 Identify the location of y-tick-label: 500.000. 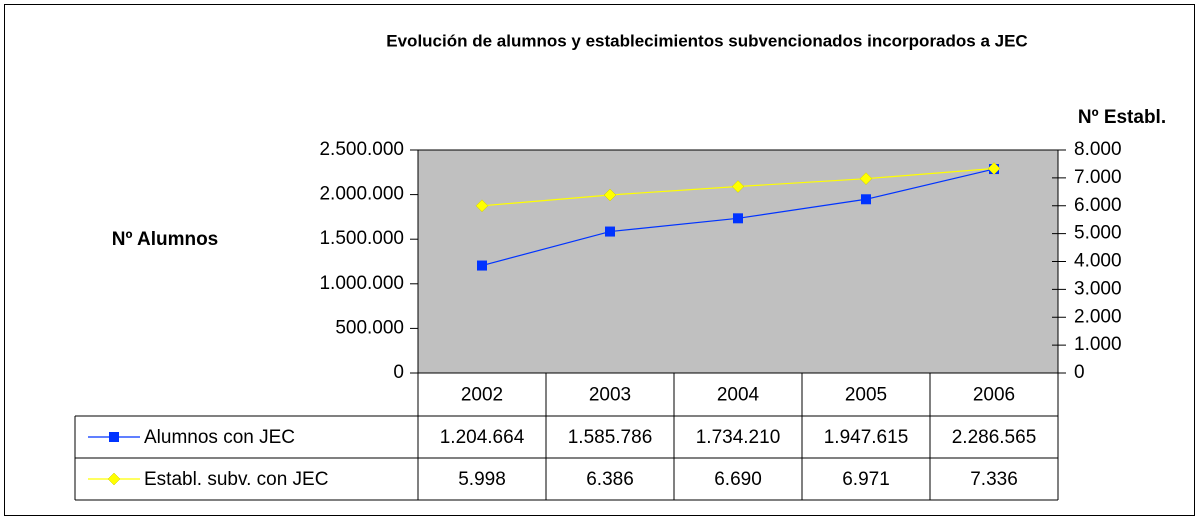
(369, 327).